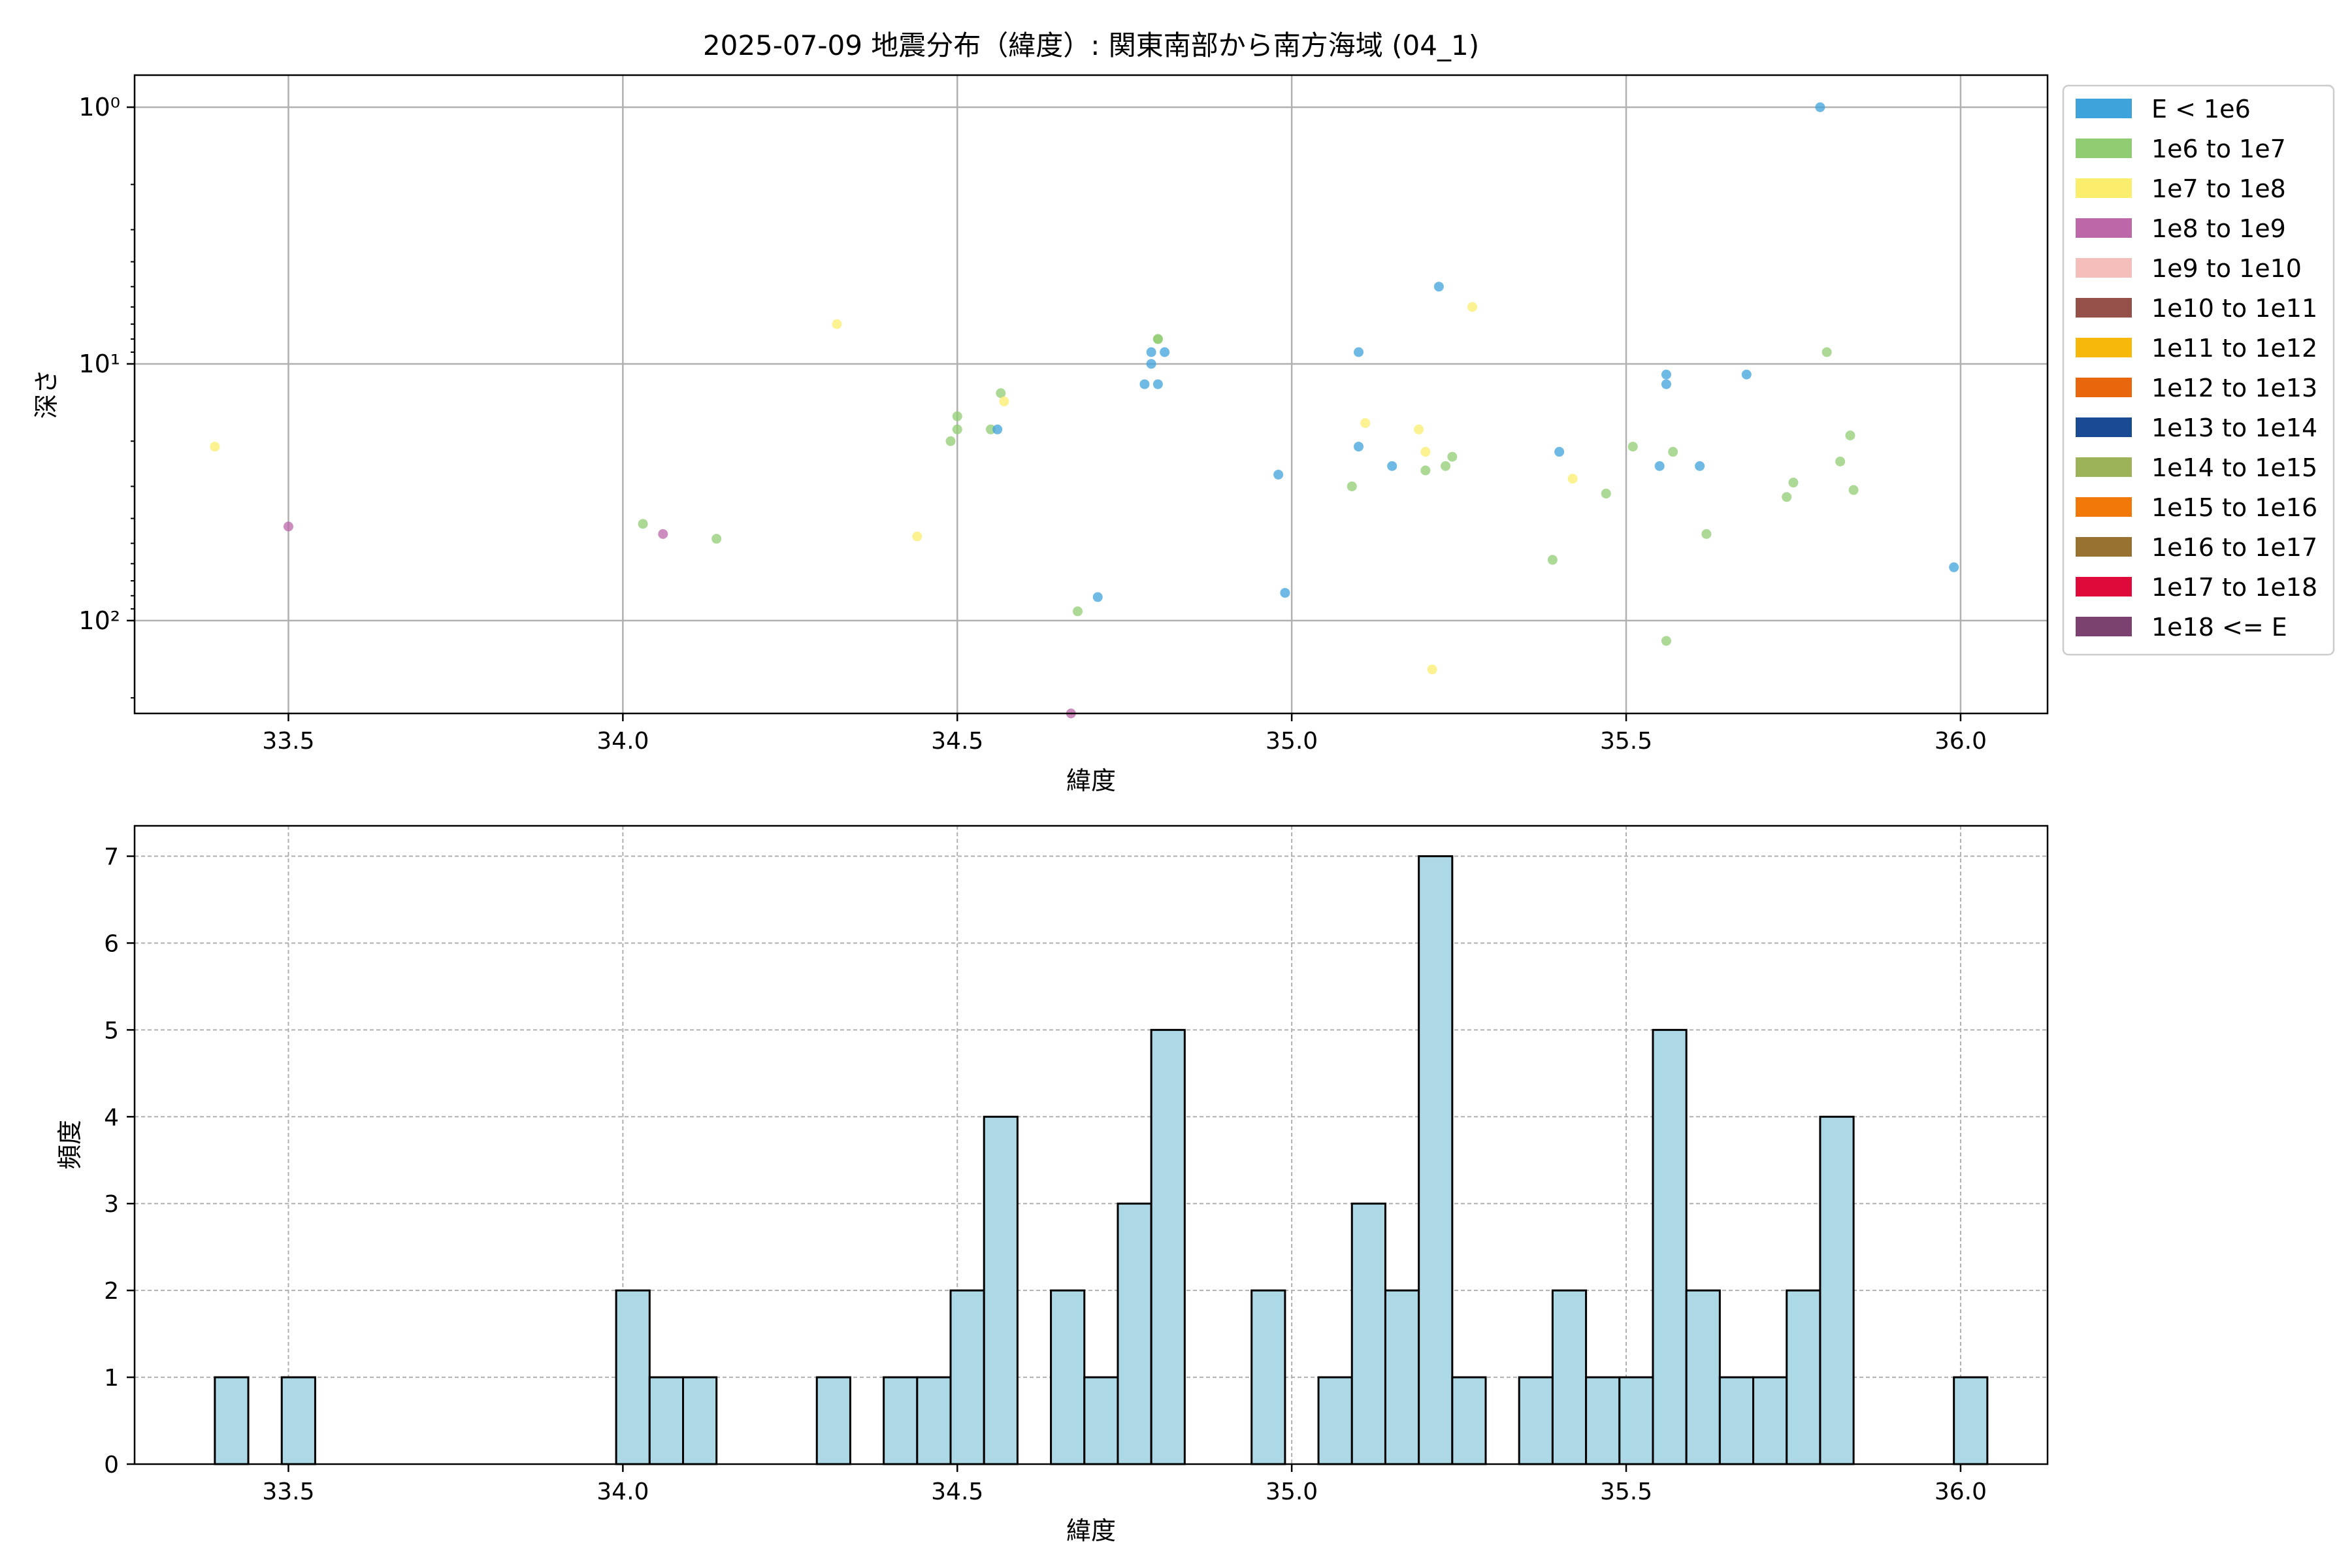 This screenshot has height=1568, width=2352. Describe the element at coordinates (957, 741) in the screenshot. I see `x-tick-label: 34.5` at that location.